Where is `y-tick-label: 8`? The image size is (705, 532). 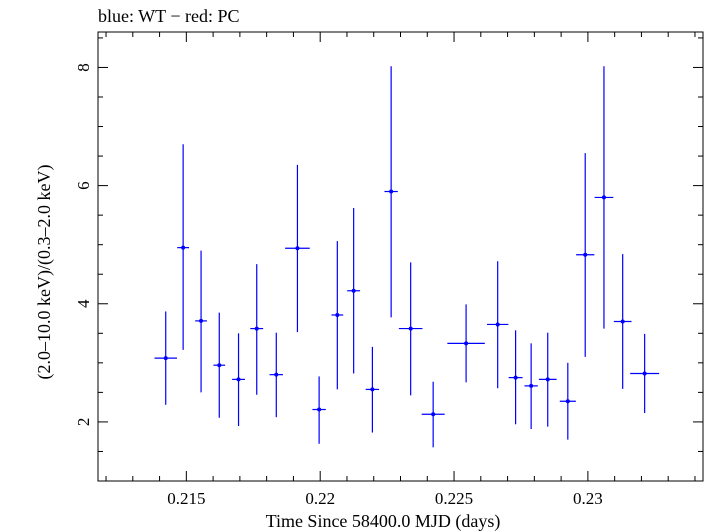 y-tick-label: 8 is located at coordinates (83, 67).